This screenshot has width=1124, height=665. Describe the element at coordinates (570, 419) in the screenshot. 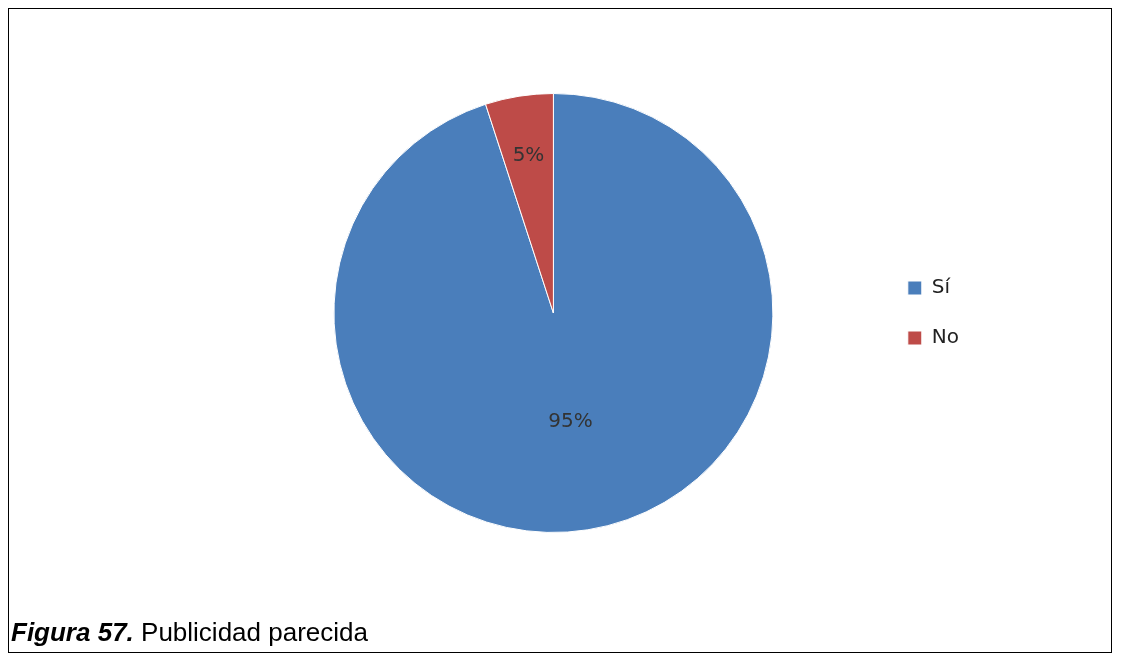

I see `data-label: 95%` at that location.